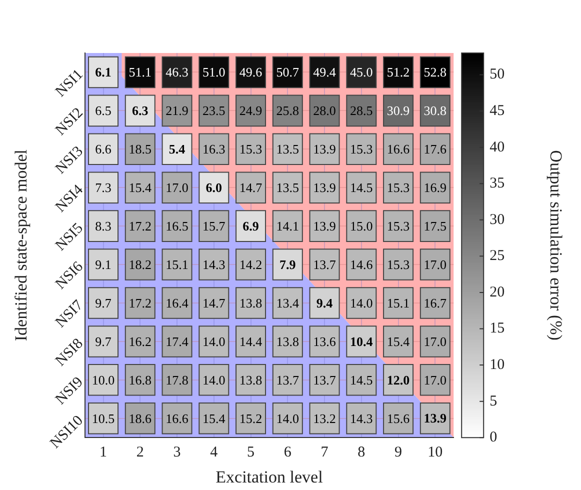  Describe the element at coordinates (21, 245) in the screenshot. I see `y-axis-title: Identified state-space model` at that location.